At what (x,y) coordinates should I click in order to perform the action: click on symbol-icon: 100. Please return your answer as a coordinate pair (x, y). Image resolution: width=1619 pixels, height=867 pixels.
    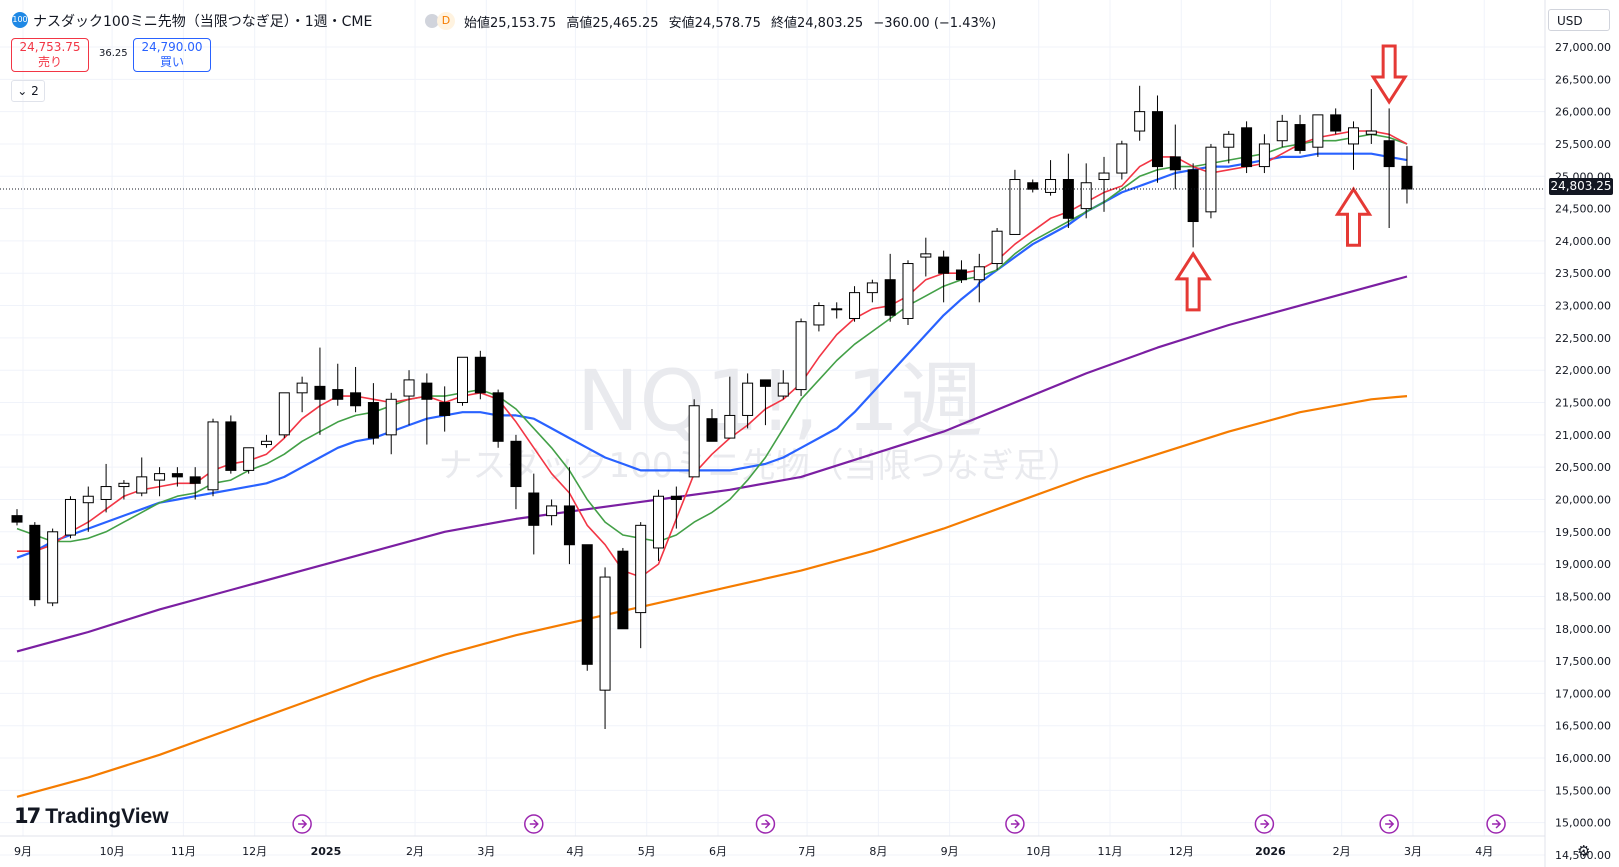
    Looking at the image, I should click on (20, 20).